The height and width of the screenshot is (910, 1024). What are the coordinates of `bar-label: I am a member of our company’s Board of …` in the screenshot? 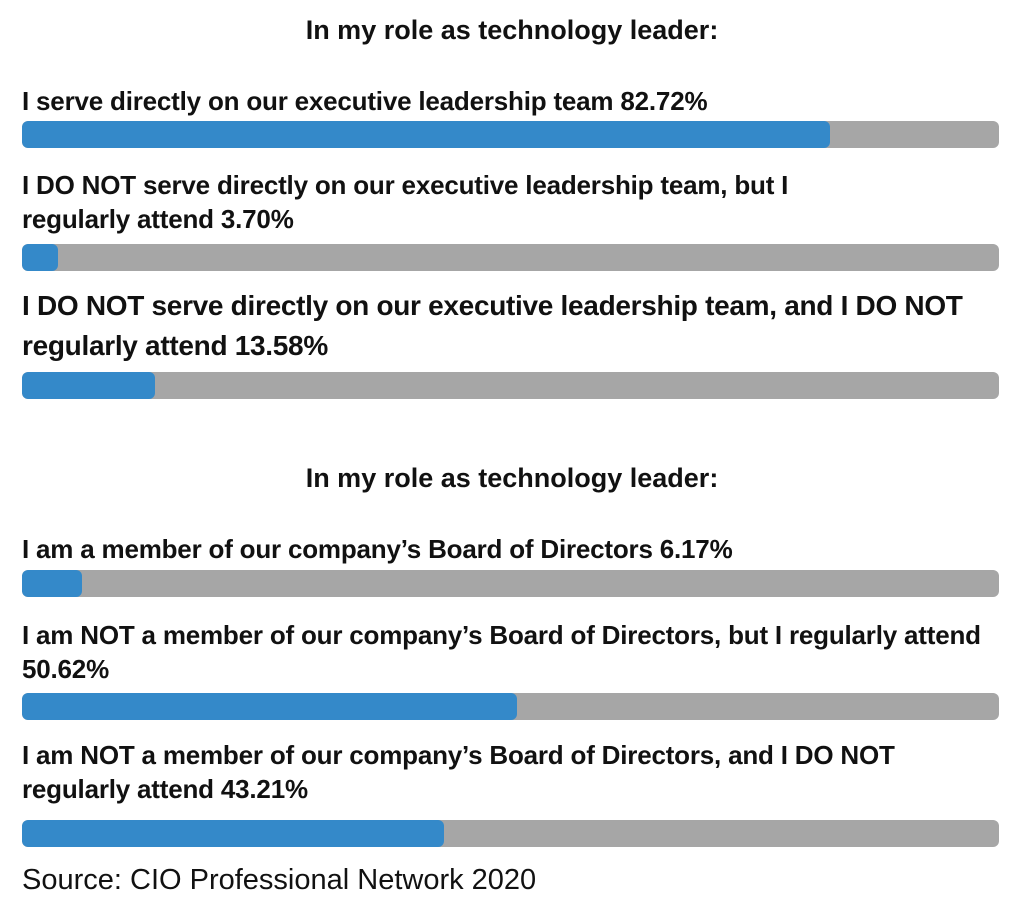 It's located at (514, 549).